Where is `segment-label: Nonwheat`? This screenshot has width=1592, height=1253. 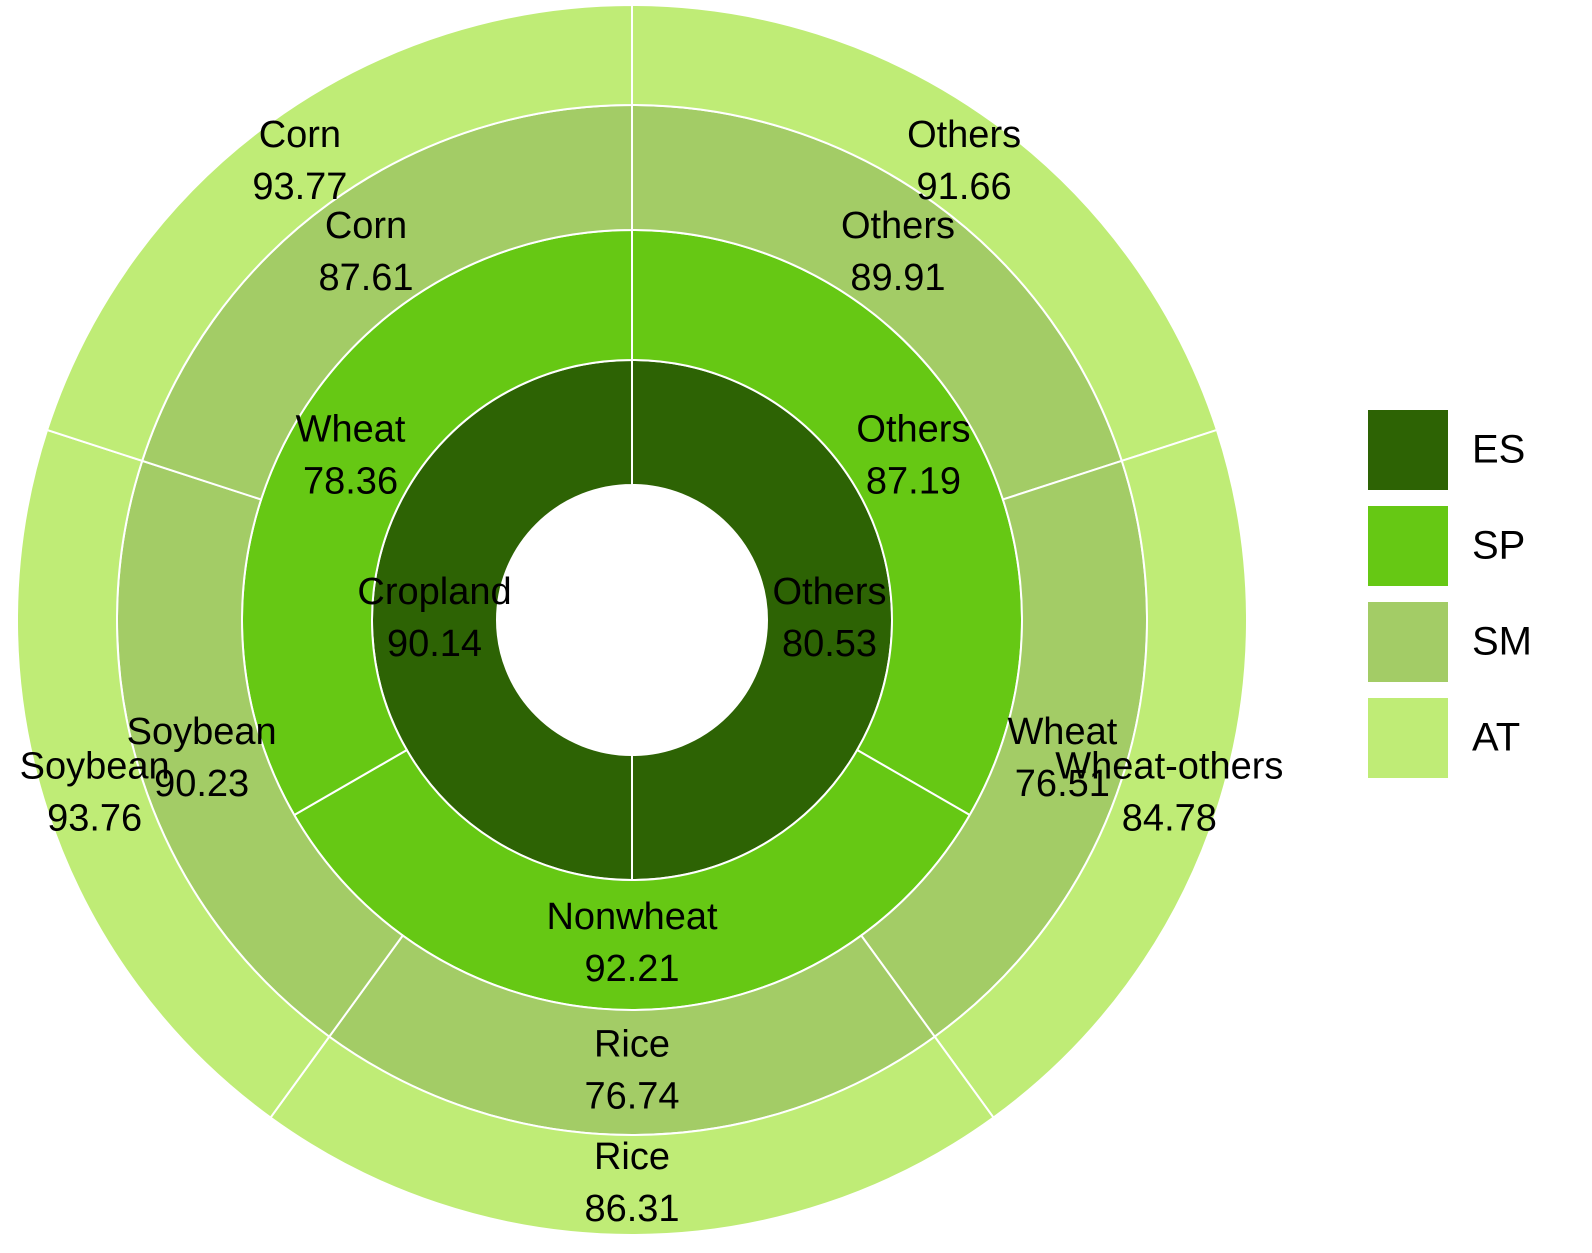
segment-label: Nonwheat is located at coordinates (632, 917).